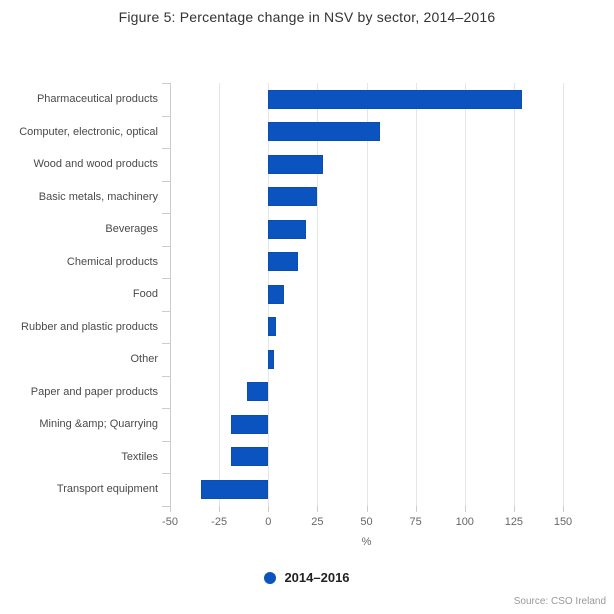  I want to click on category-label: Paper and paper products, so click(94, 391).